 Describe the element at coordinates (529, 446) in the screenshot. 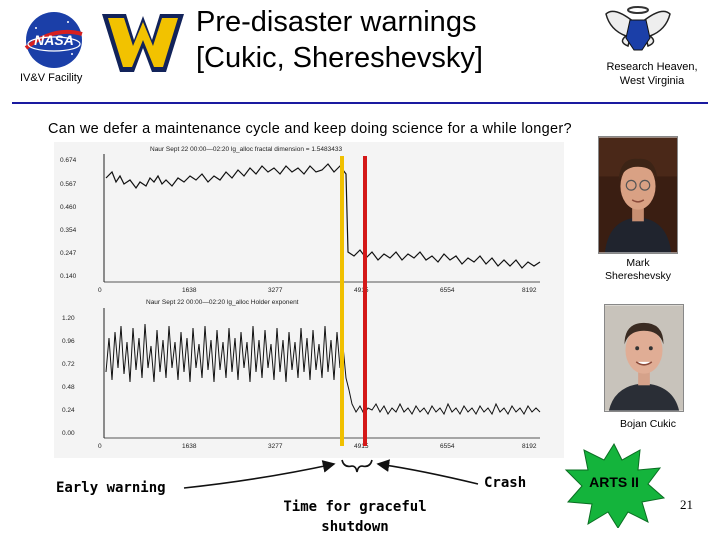

I see `bottom-x-tick: 8192` at that location.